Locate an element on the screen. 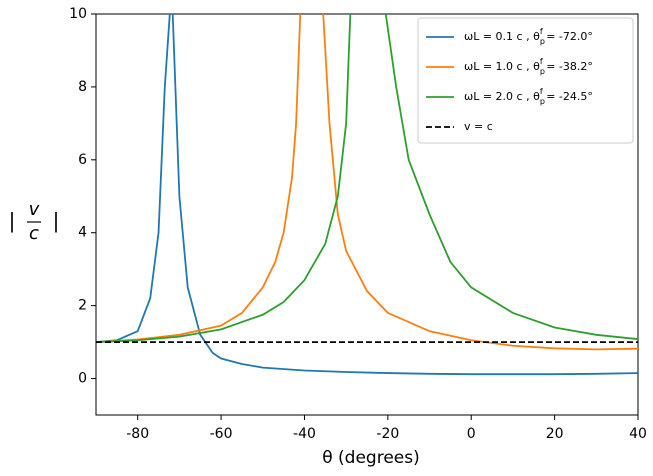  legend-label-rest: = -38.2° is located at coordinates (568, 66).